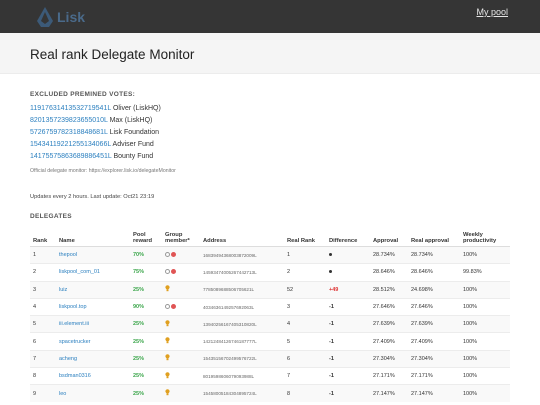  I want to click on column-header-approval: Approval, so click(389, 236).